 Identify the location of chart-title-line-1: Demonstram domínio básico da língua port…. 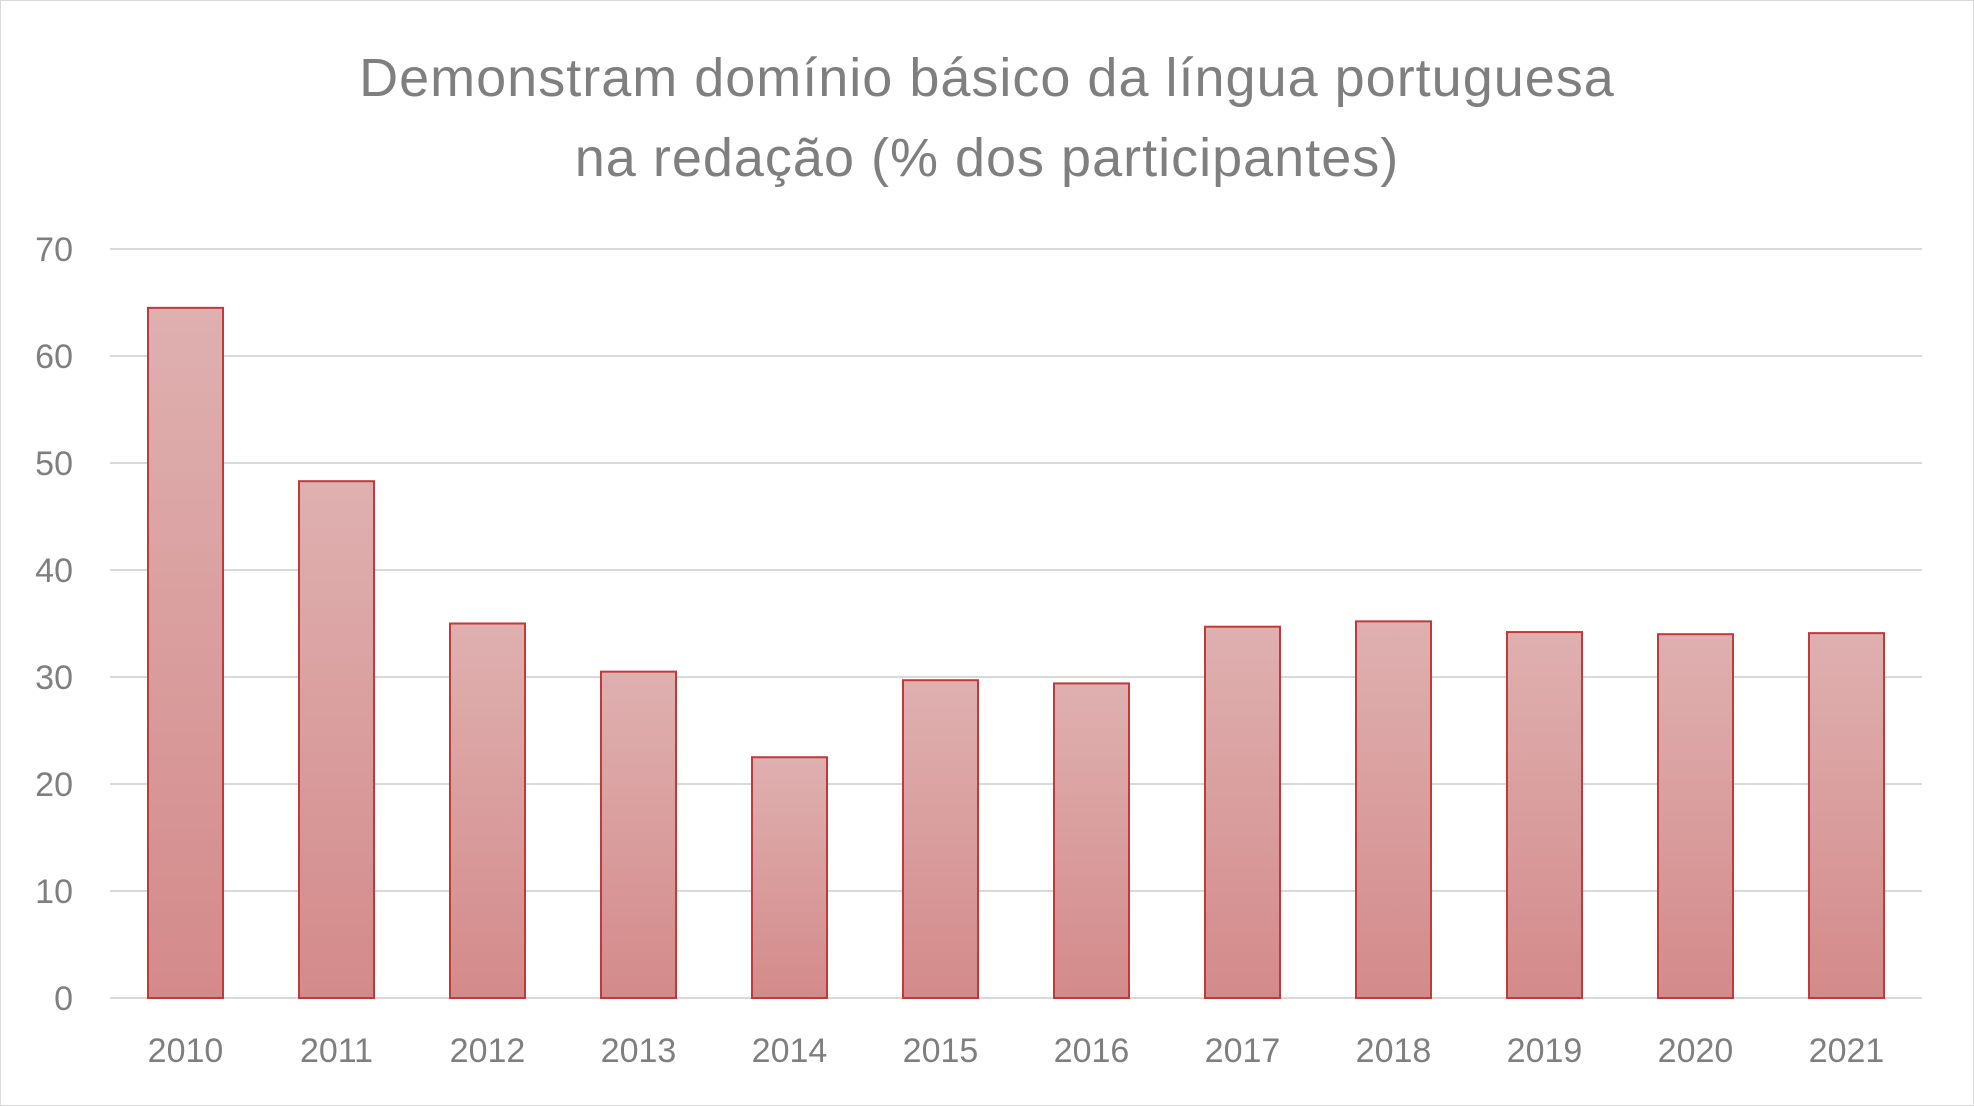
(987, 78).